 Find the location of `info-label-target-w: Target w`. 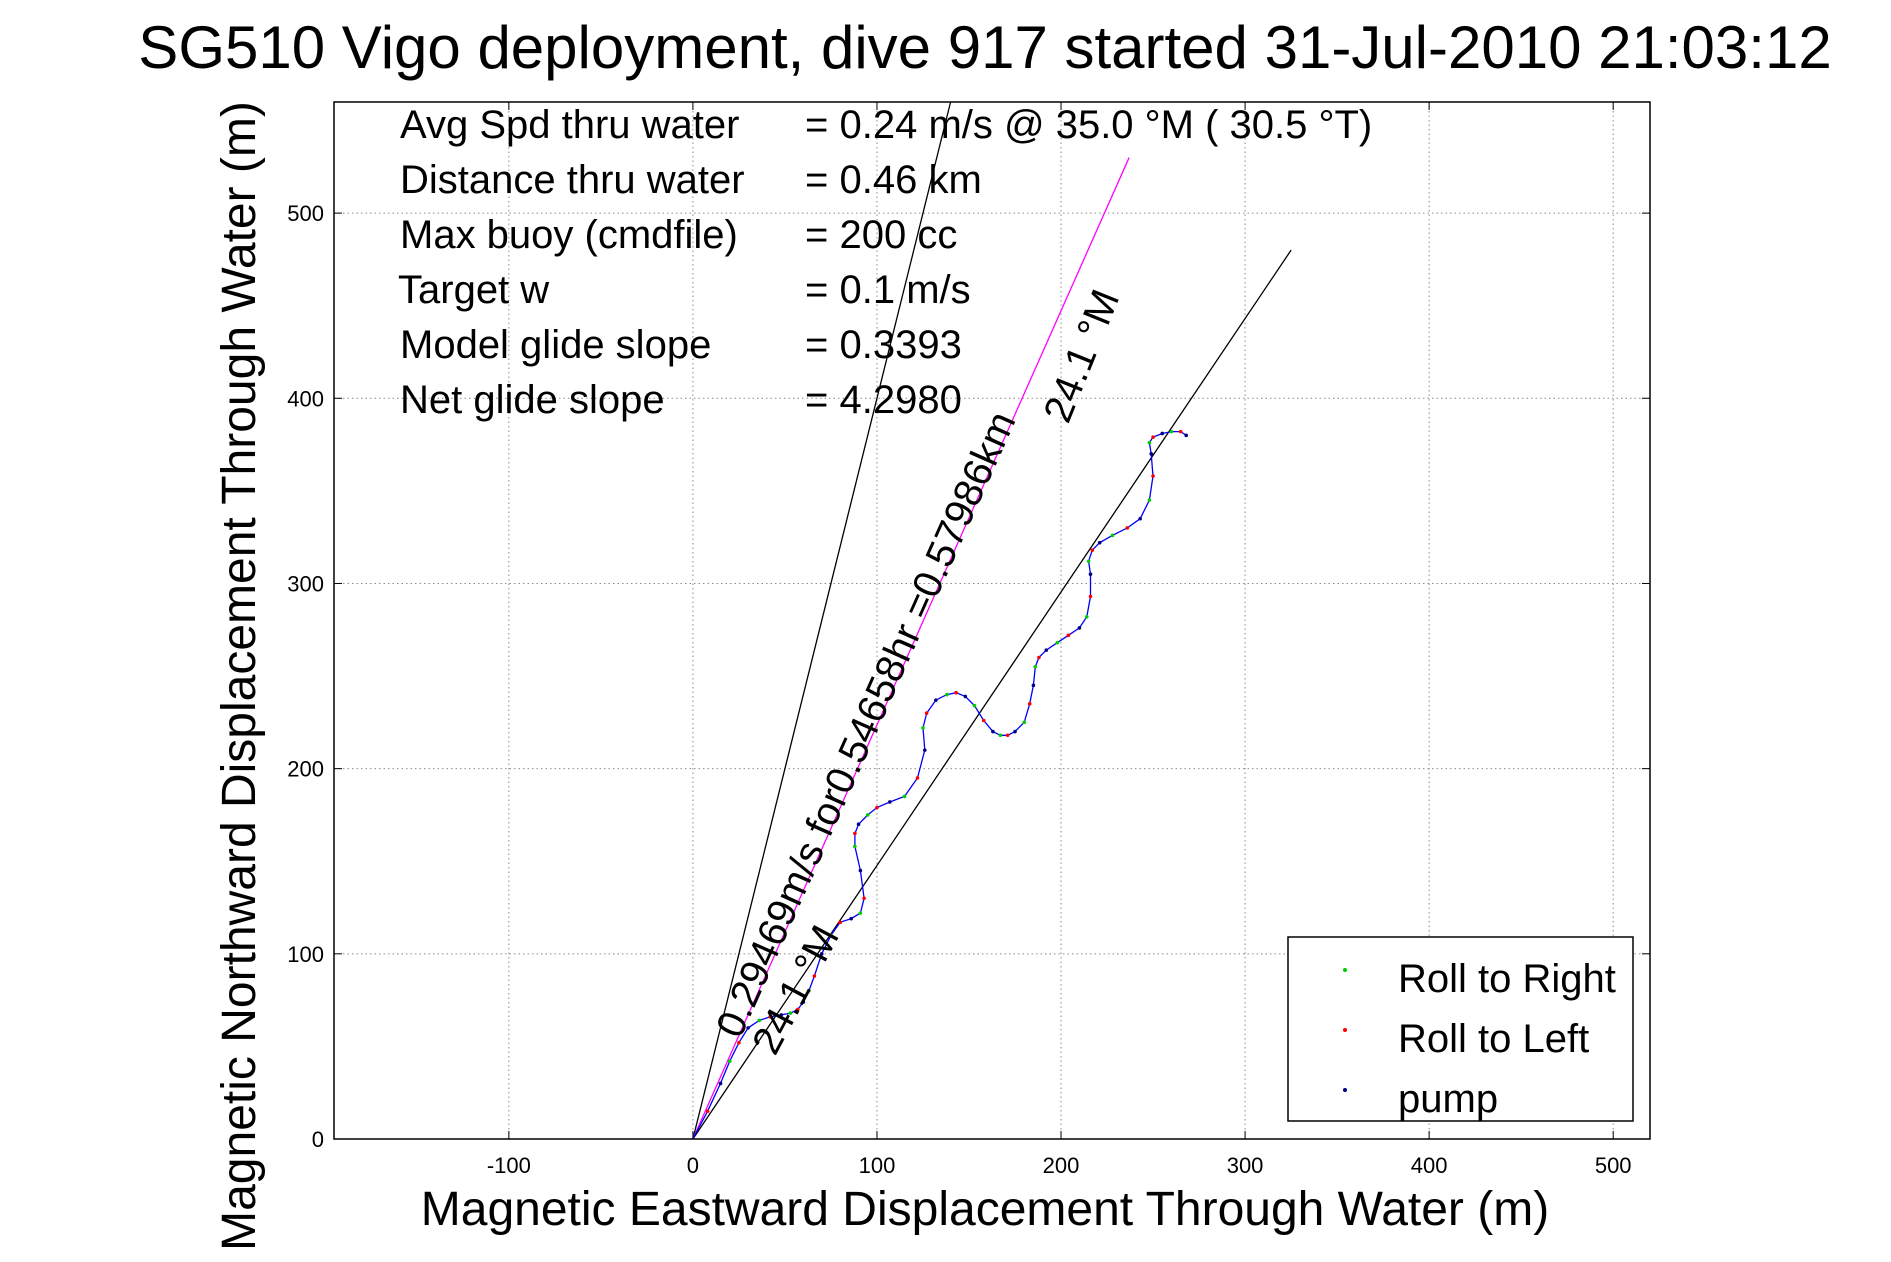

info-label-target-w: Target w is located at coordinates (473, 290).